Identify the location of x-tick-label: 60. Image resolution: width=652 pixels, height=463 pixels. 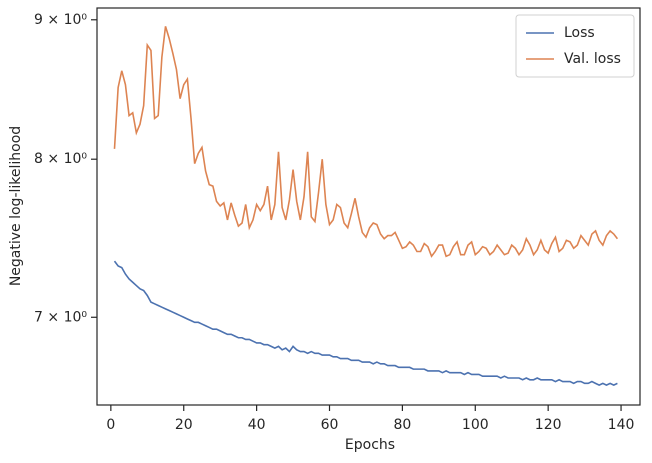
(330, 425).